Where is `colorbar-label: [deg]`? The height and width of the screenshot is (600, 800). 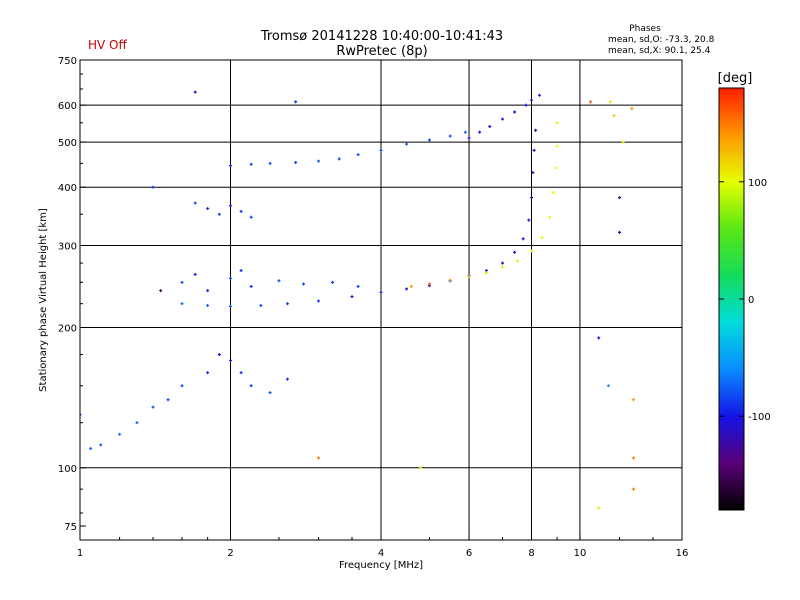
colorbar-label: [deg] is located at coordinates (735, 78).